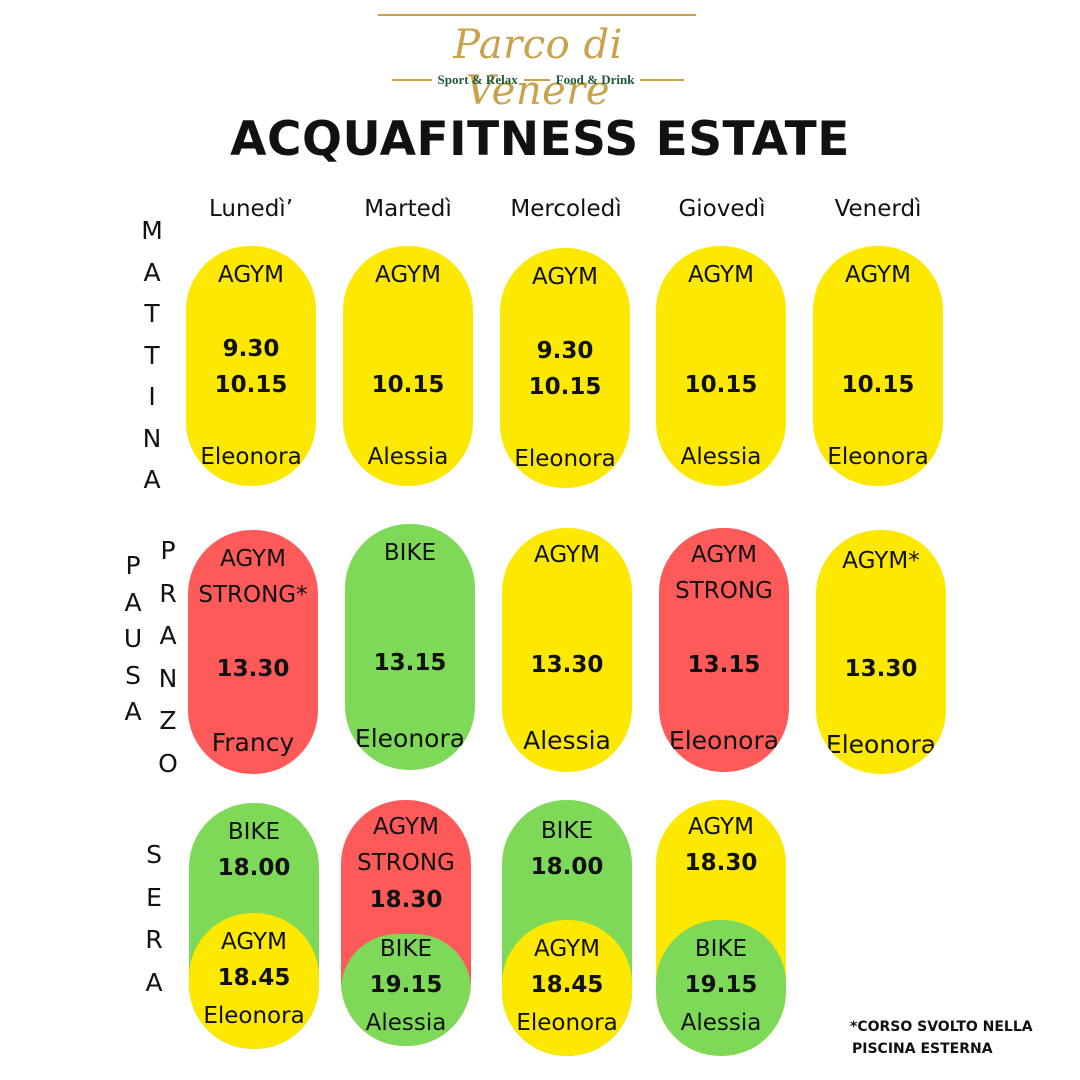  I want to click on logo-rule-right, so click(662, 80).